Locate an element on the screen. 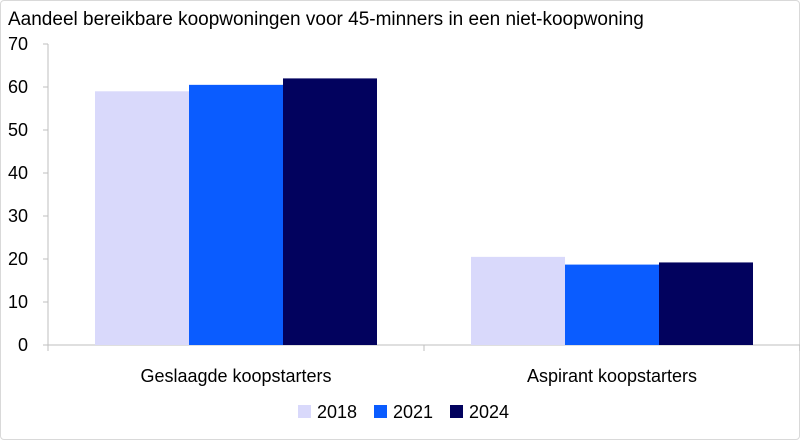 This screenshot has height=440, width=800. legend-swatch-2021 is located at coordinates (380, 411).